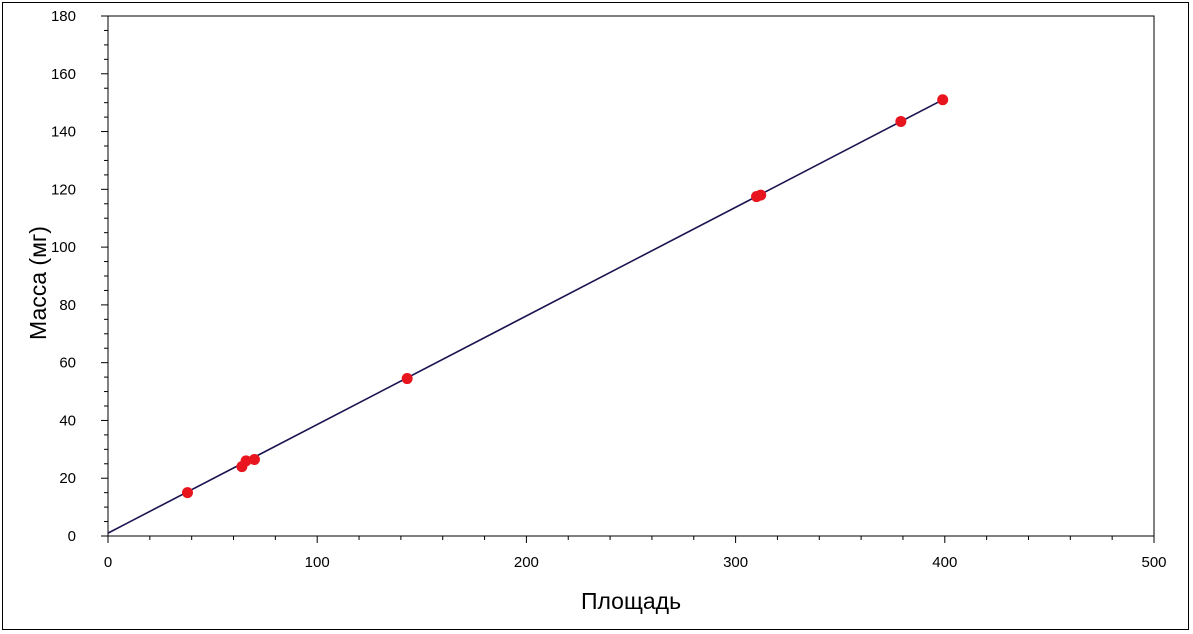  I want to click on y-tick-label: 60, so click(67, 363).